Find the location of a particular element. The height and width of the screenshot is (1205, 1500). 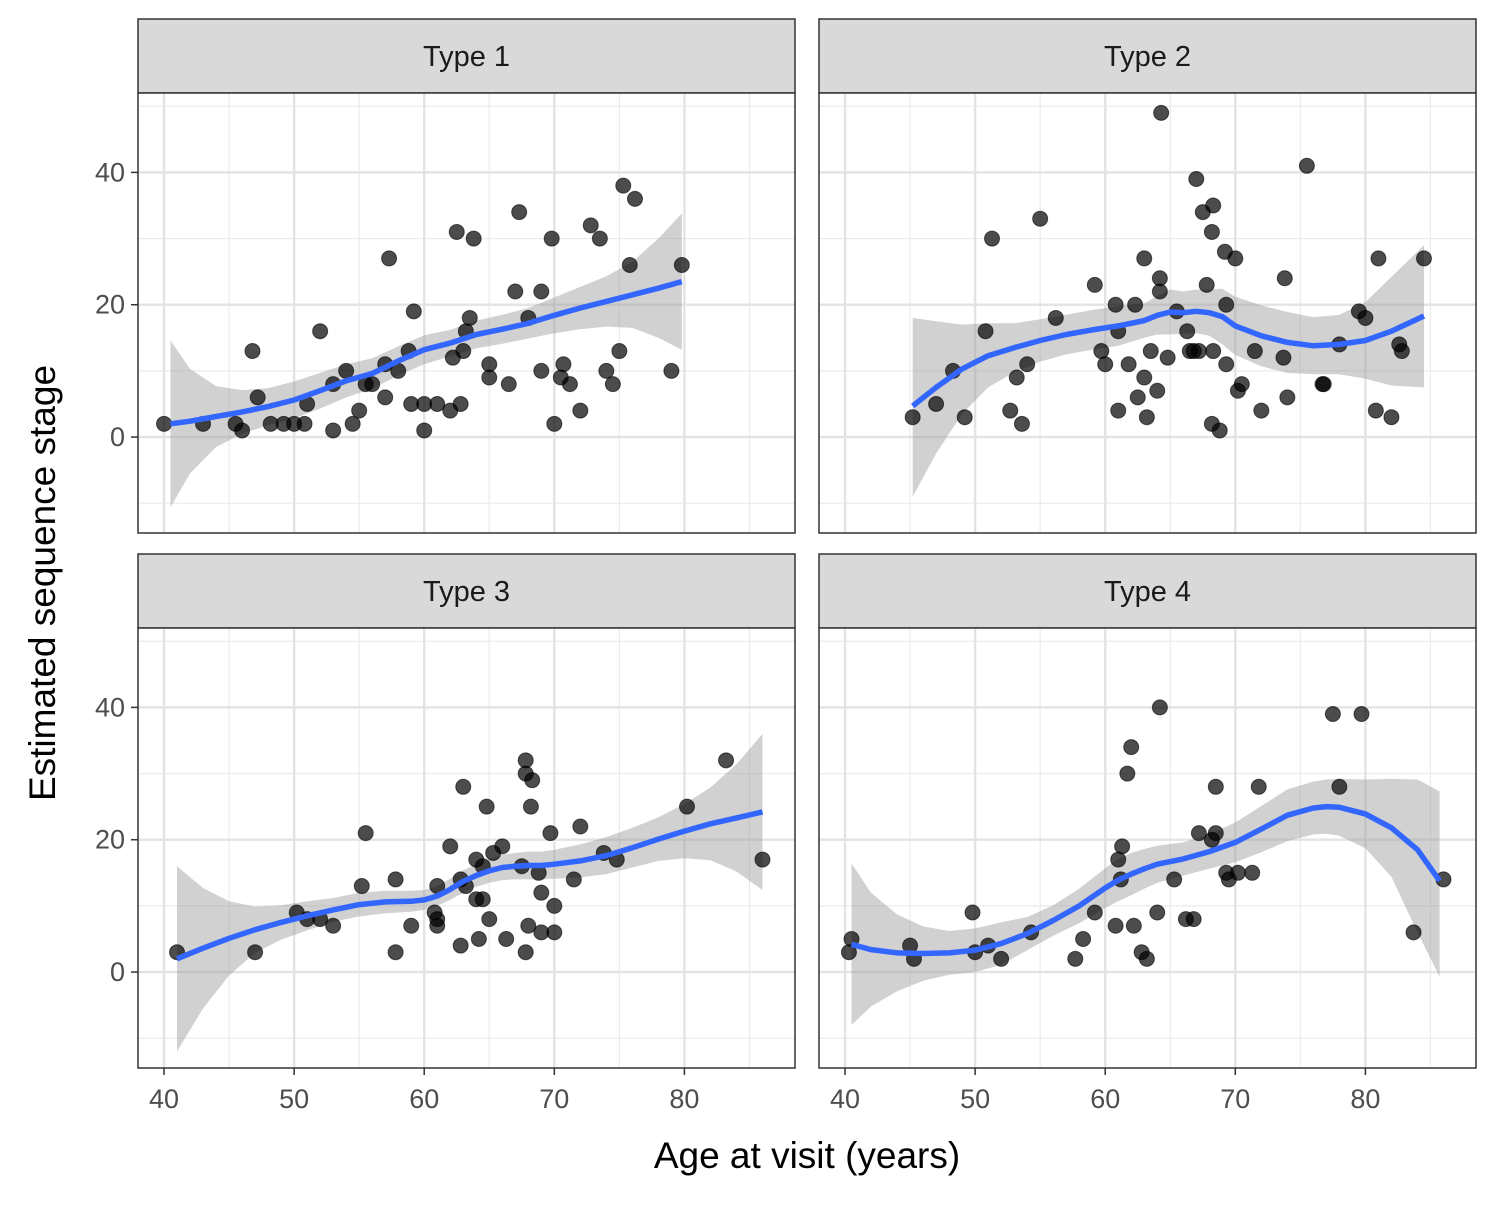

strip-label-type-2: Type 2 is located at coordinates (1147, 57).